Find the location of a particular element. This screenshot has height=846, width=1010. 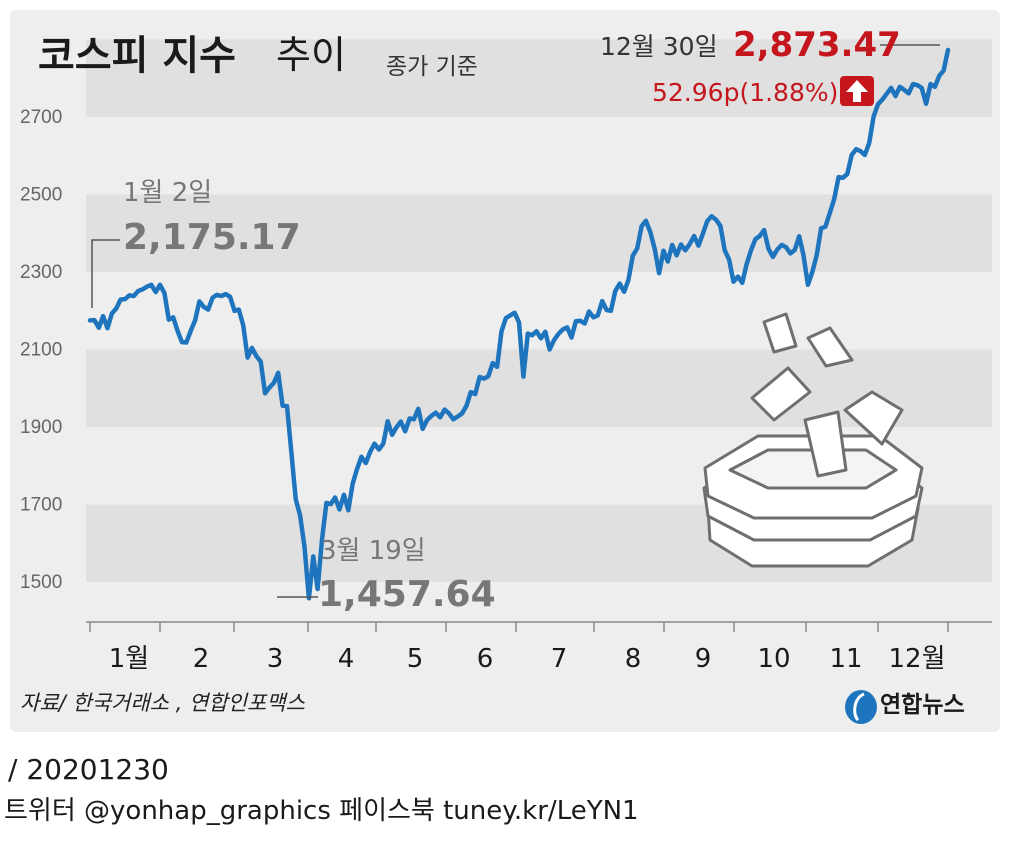

end-change-label: 52.96p(1.88%) is located at coordinates (745, 92).